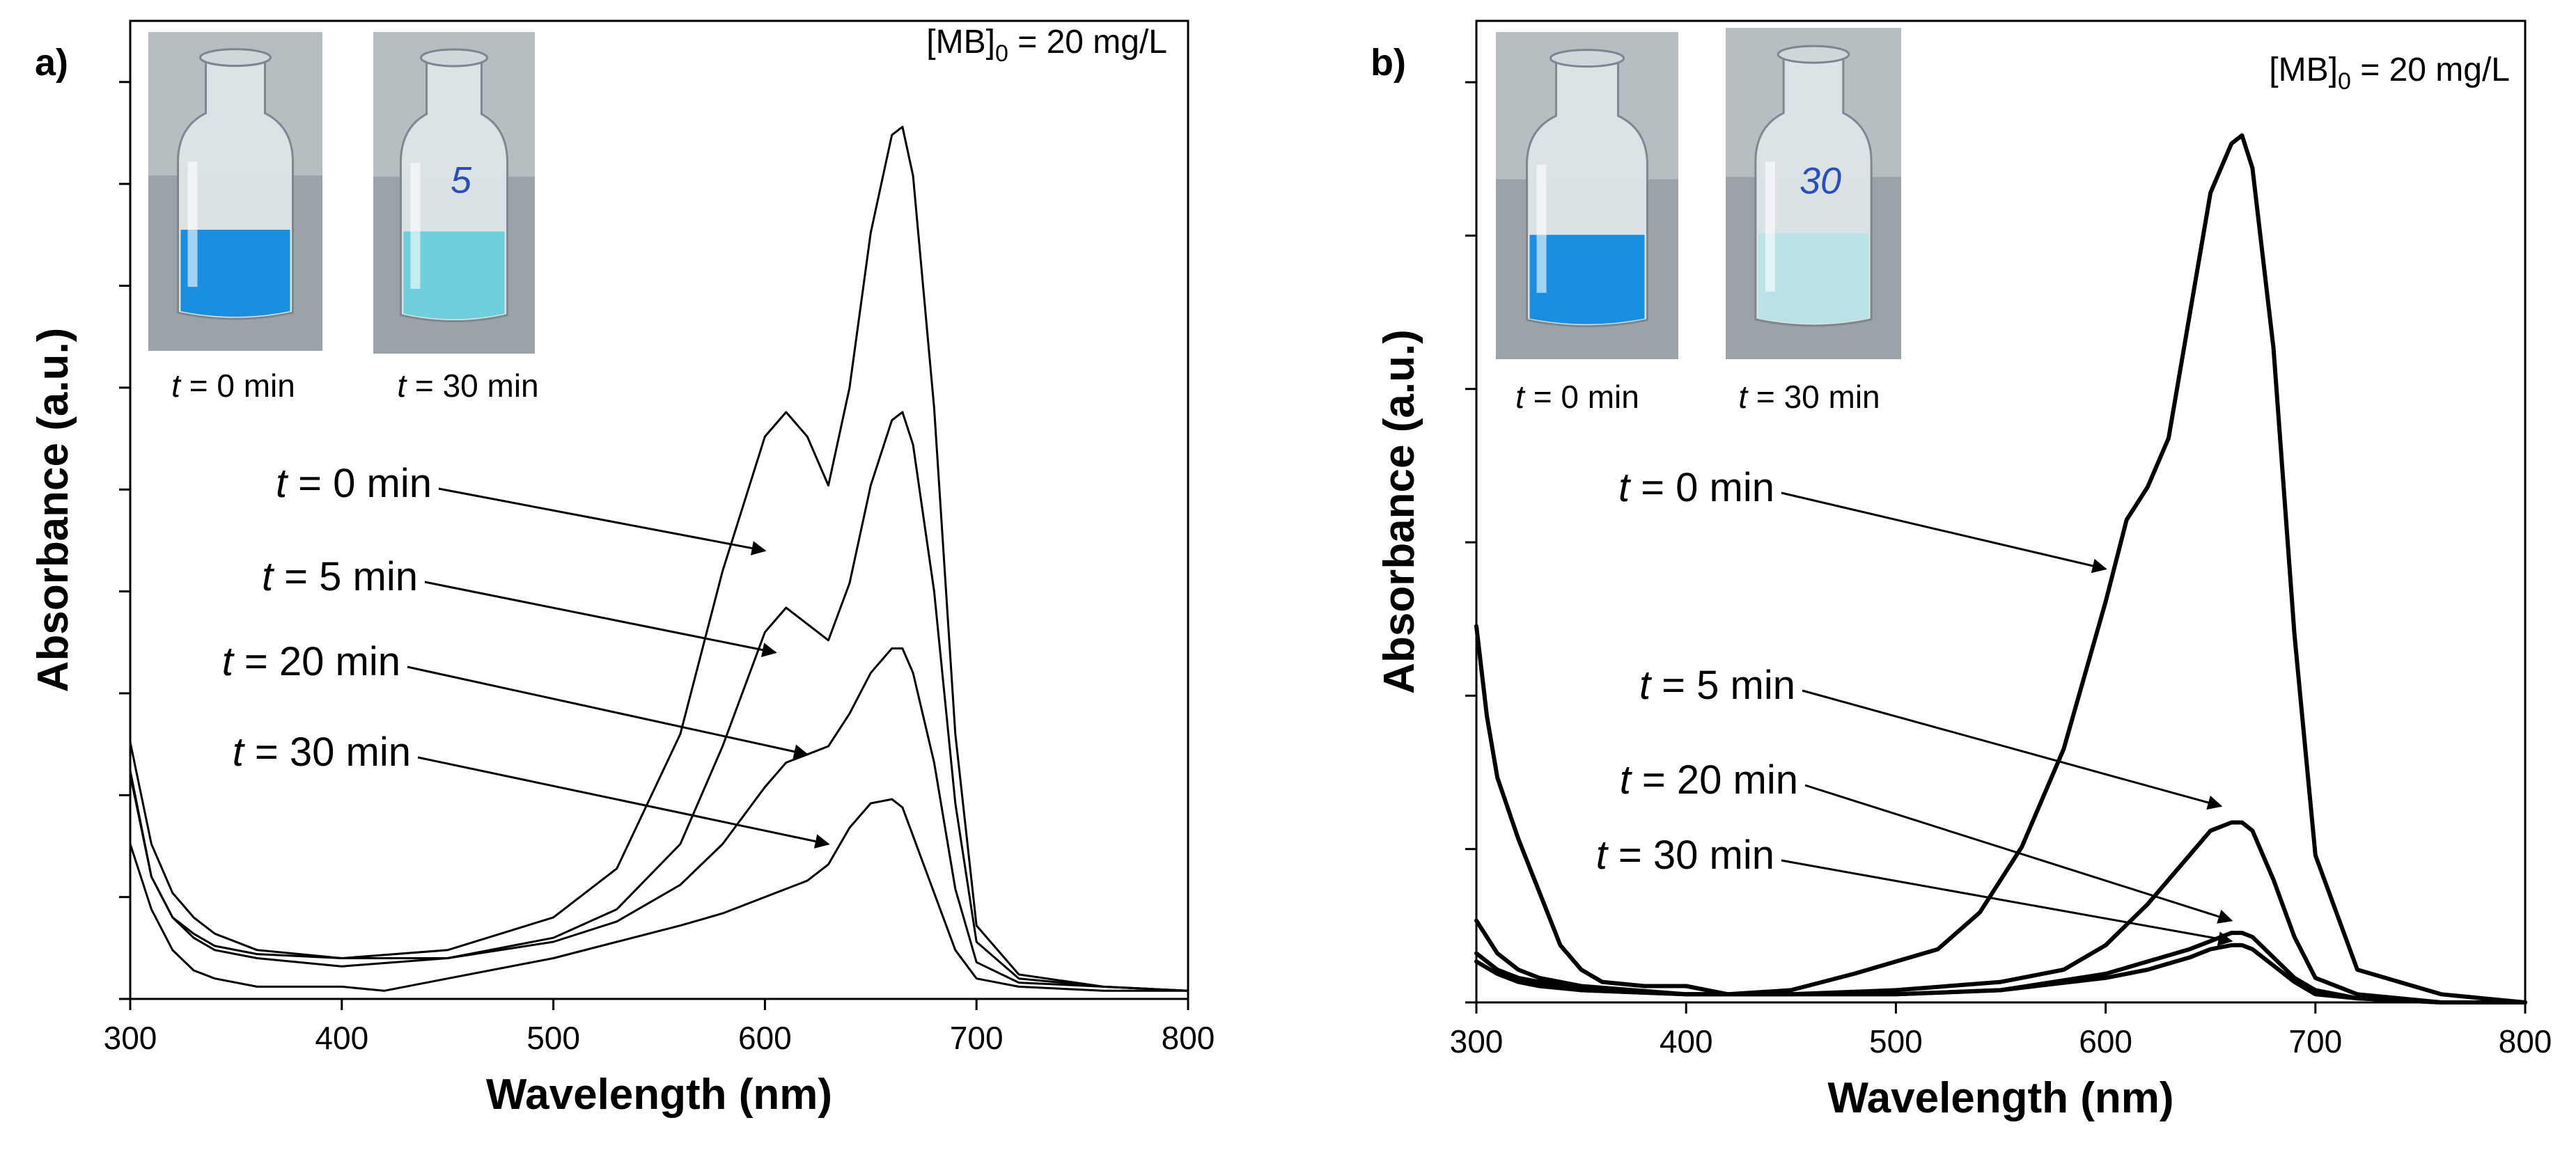 Image resolution: width=2576 pixels, height=1166 pixels. Describe the element at coordinates (461, 180) in the screenshot. I see `vial-marking: 5` at that location.